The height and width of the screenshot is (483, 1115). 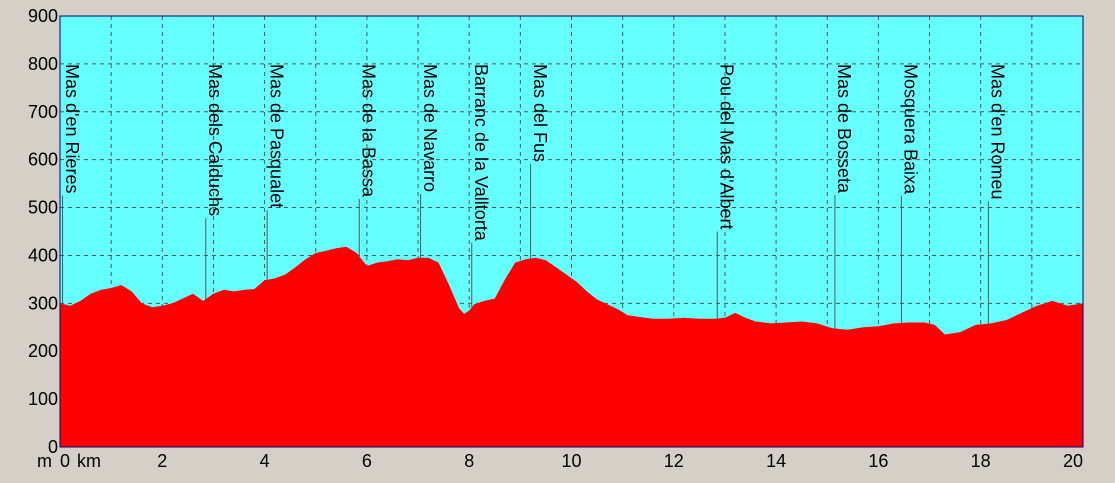 I want to click on x-tick-label: 10, so click(x=571, y=461).